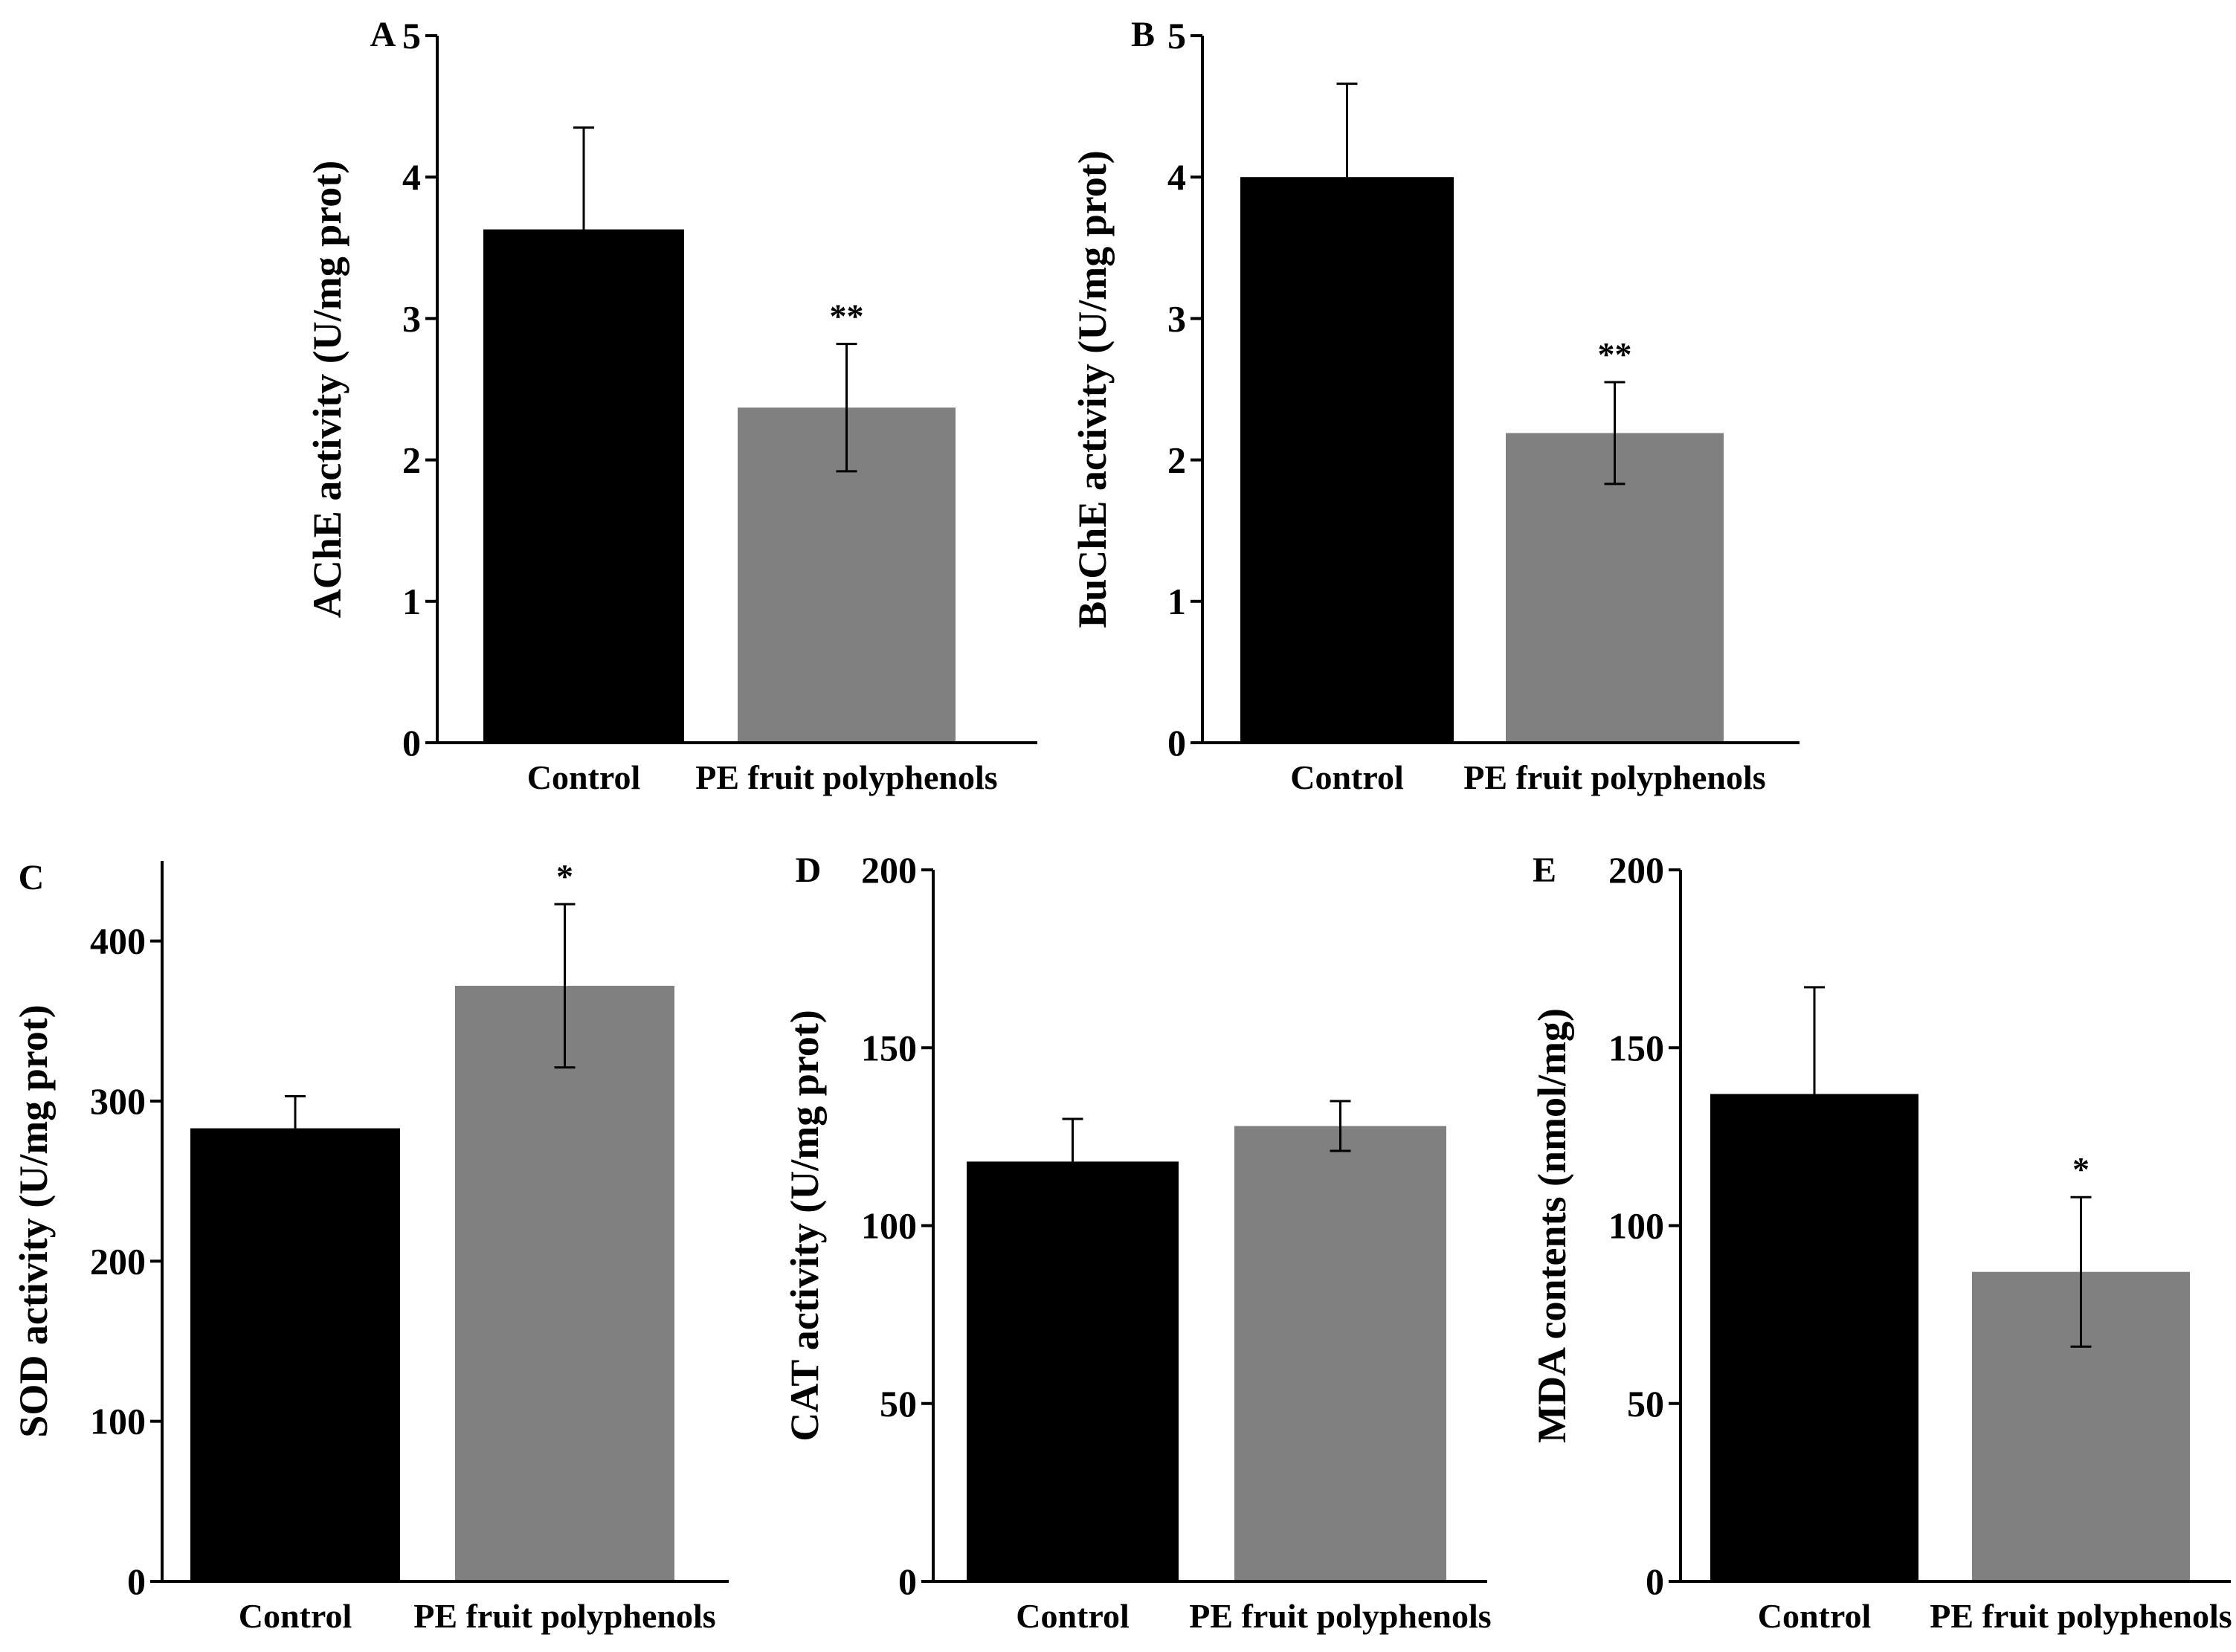 The width and height of the screenshot is (2236, 1652). I want to click on panel-d-category-label-0: Control, so click(1073, 1616).